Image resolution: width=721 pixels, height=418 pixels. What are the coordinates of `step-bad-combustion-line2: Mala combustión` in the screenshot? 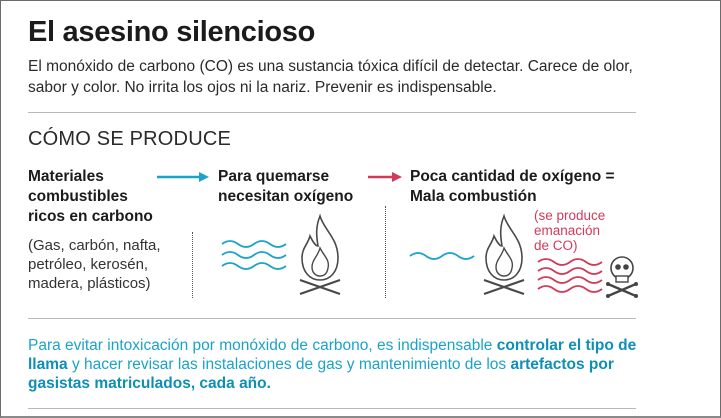 It's located at (473, 196).